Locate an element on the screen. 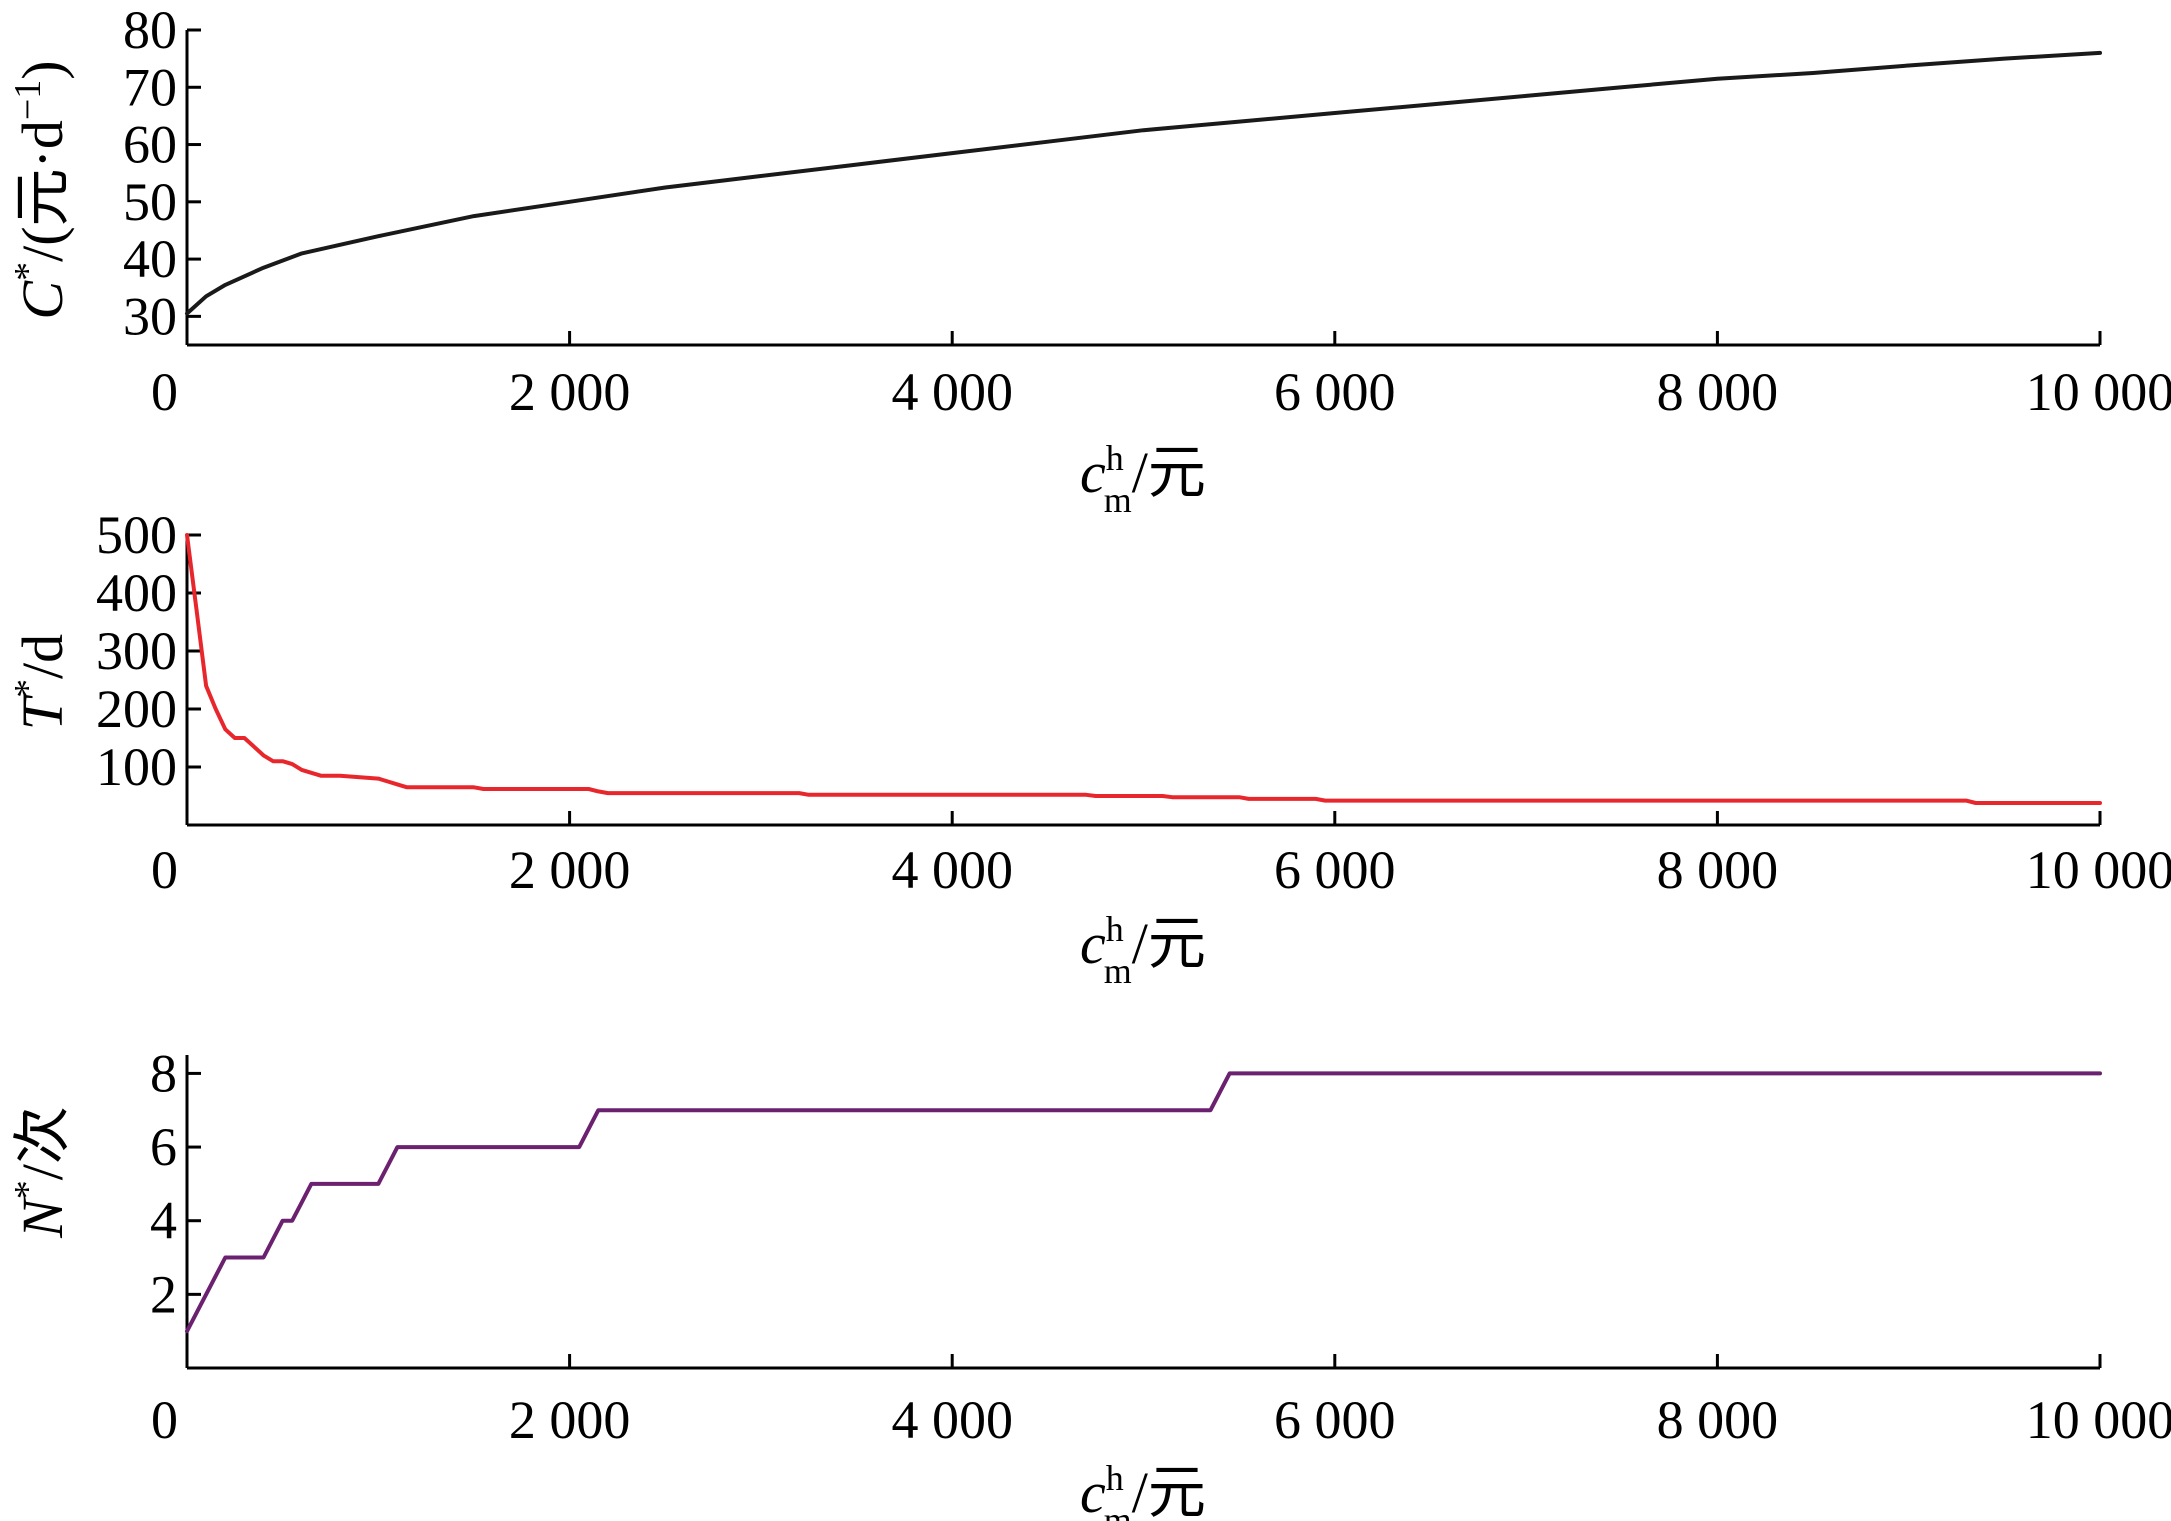 This screenshot has width=2171, height=1521. y-axis-label-rest: /次 is located at coordinates (42, 1143).